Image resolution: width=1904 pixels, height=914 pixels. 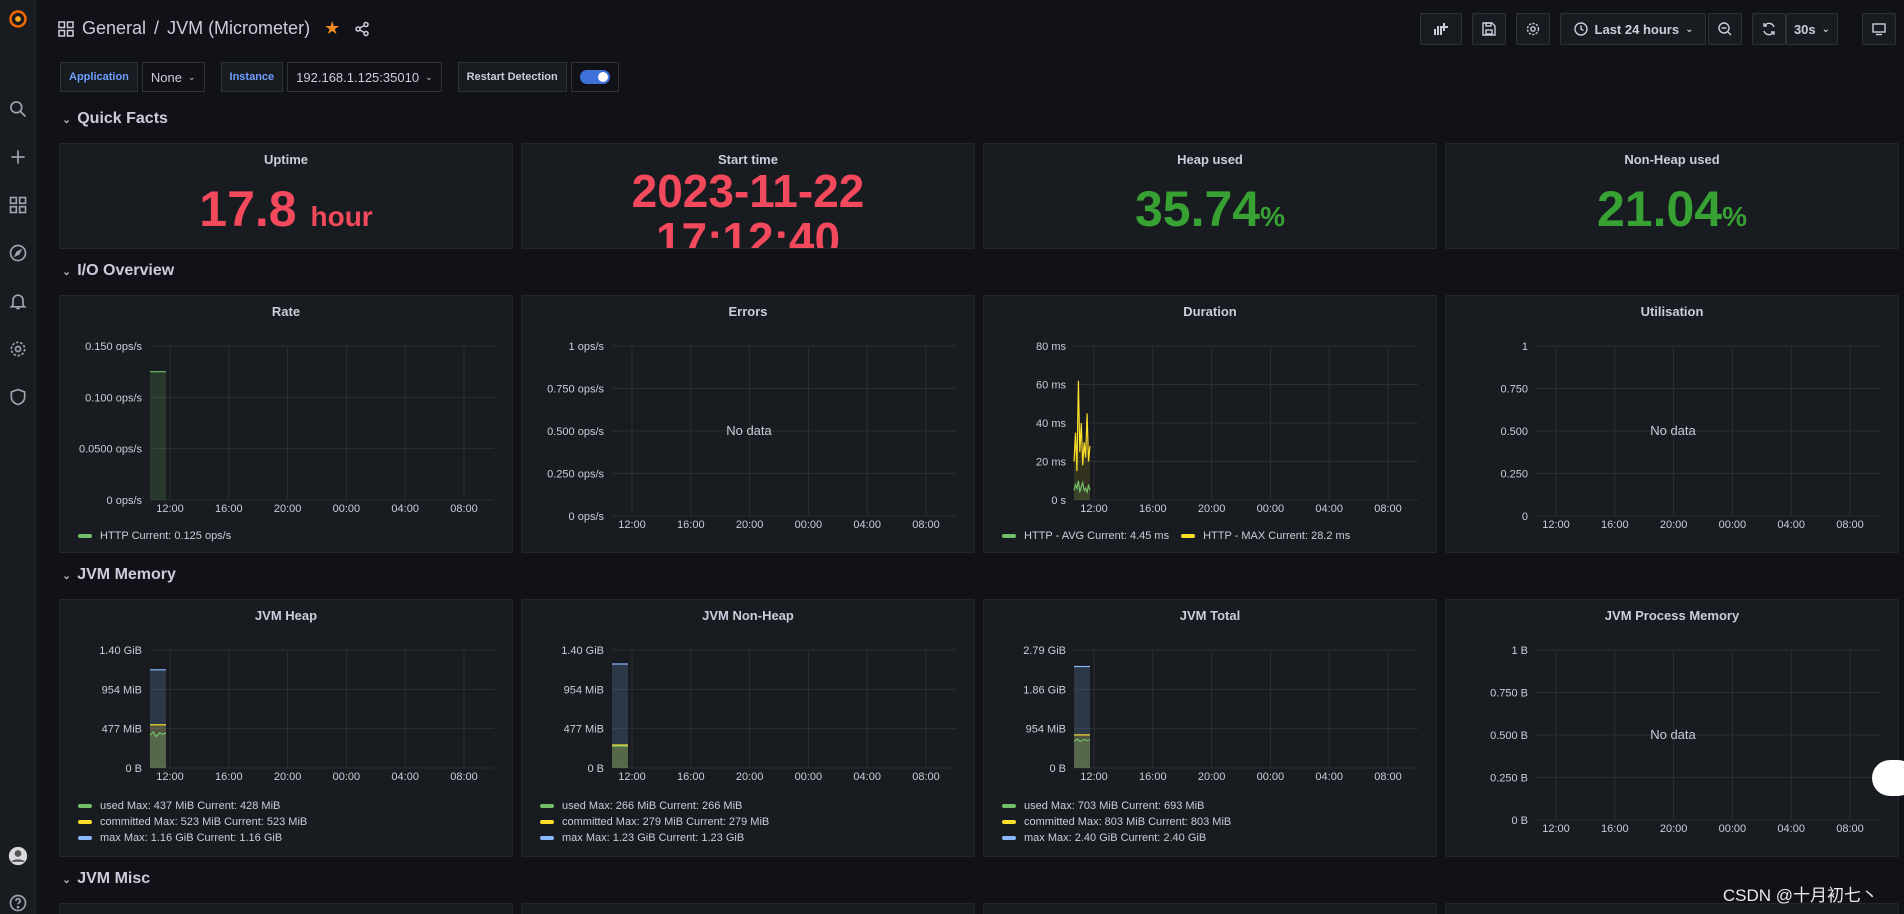 I want to click on plus-icon, so click(x=18, y=157).